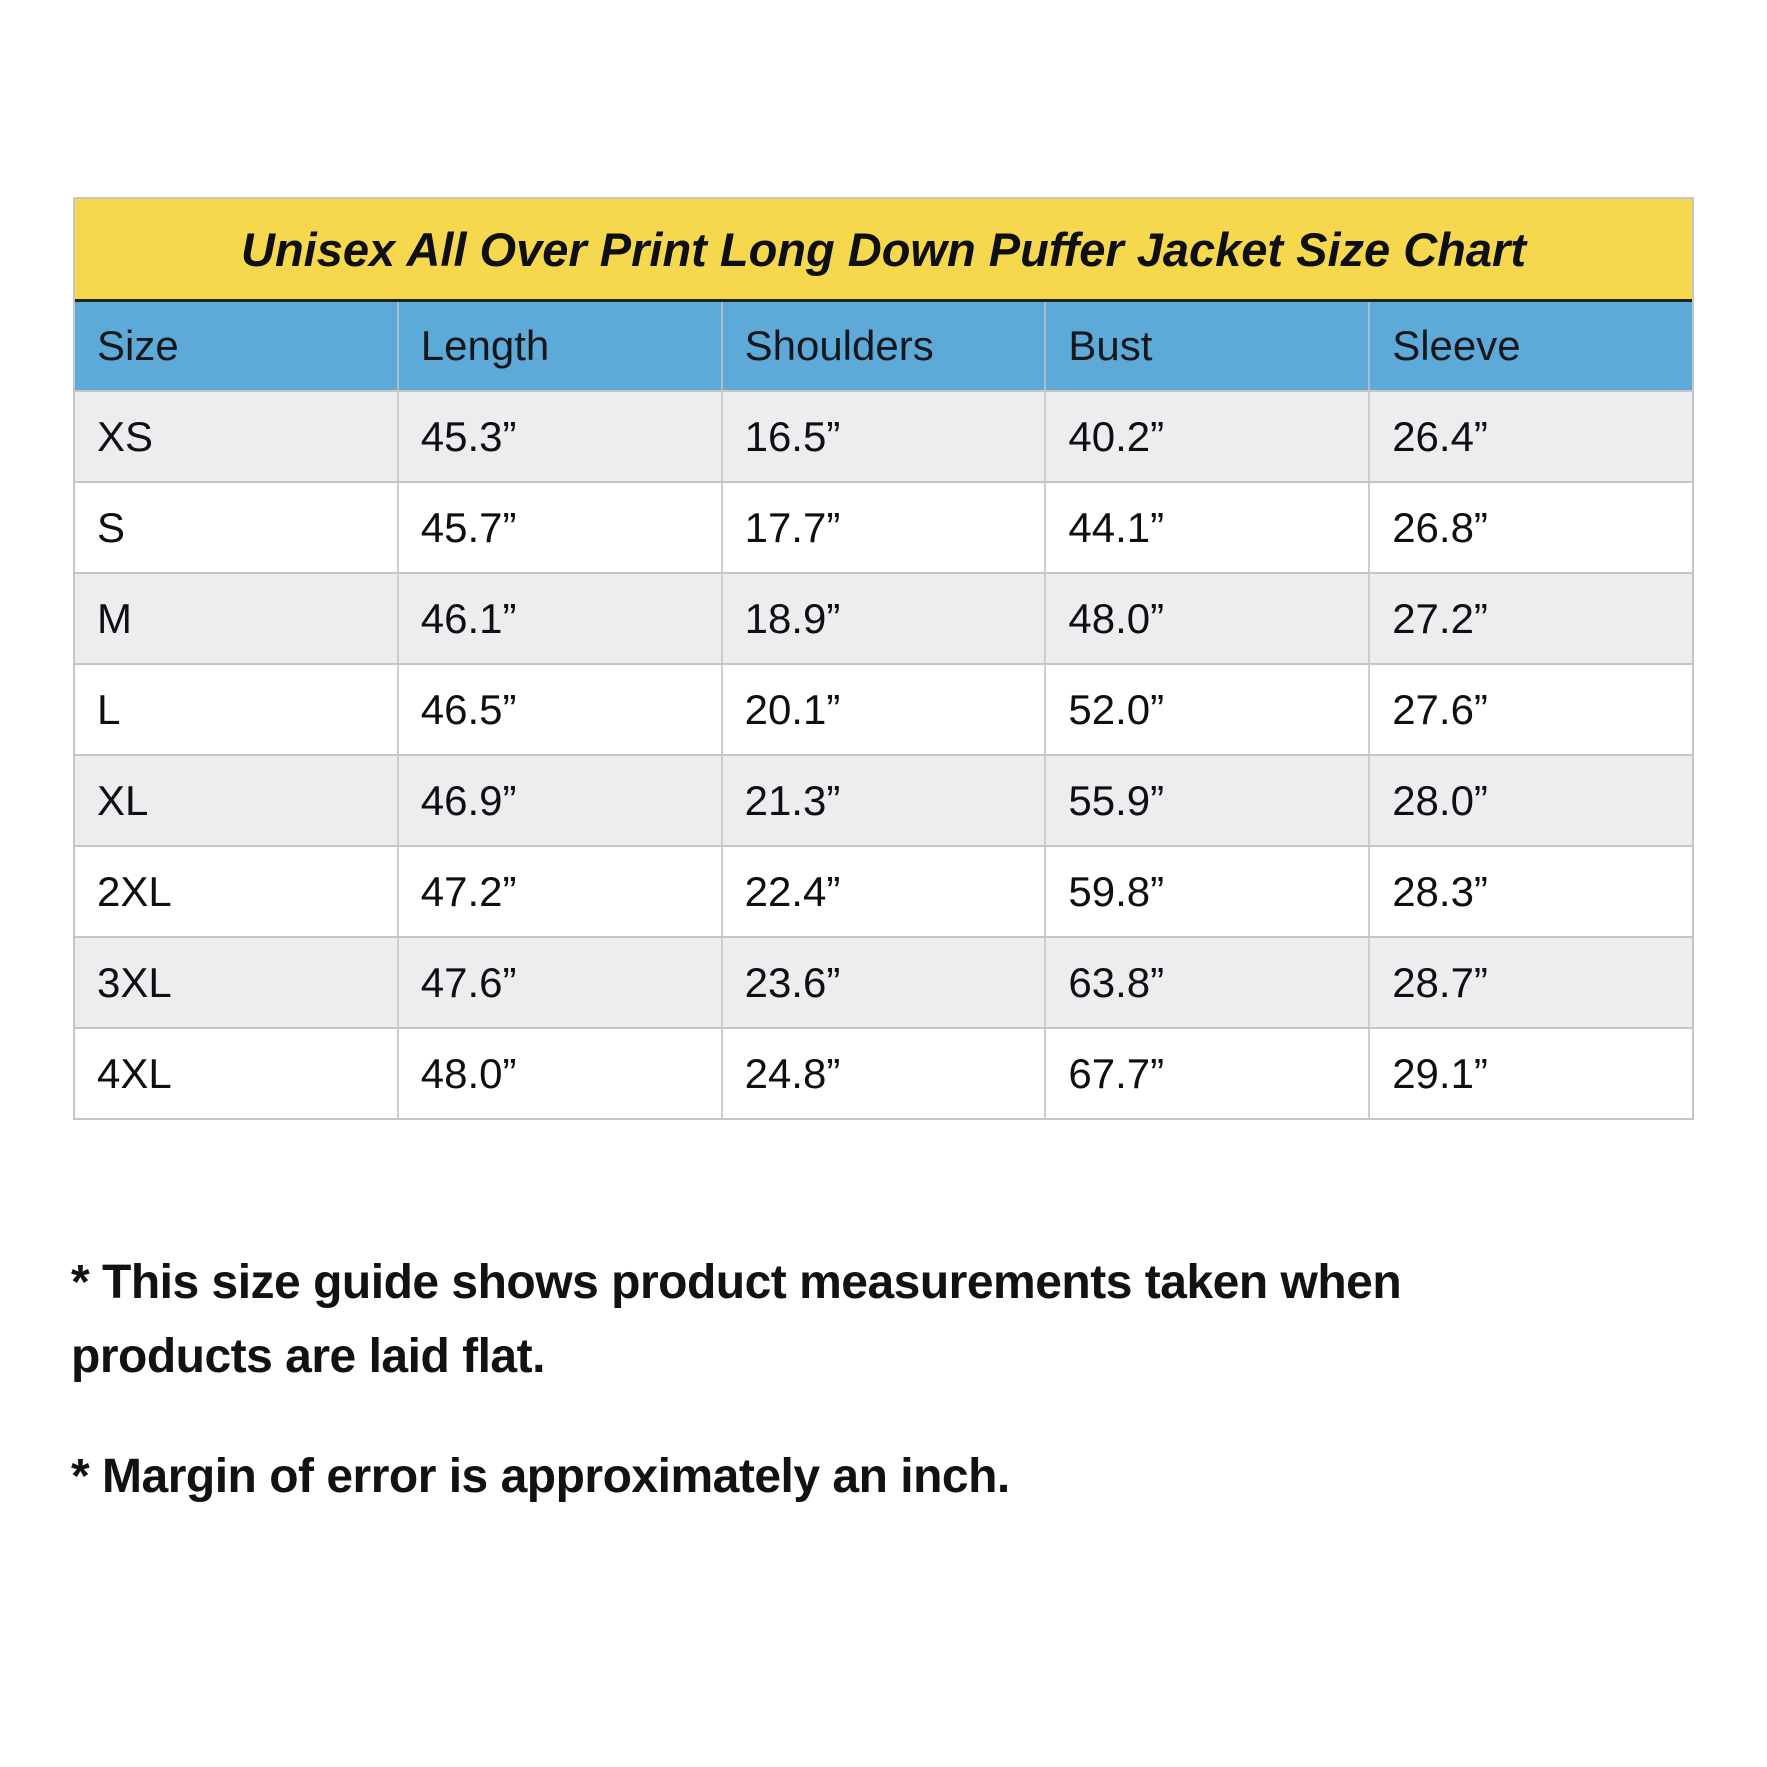 The width and height of the screenshot is (1767, 1767). I want to click on size-row-xl: XL 46.9” 21.3” 55.9” 28.0”, so click(883, 799).